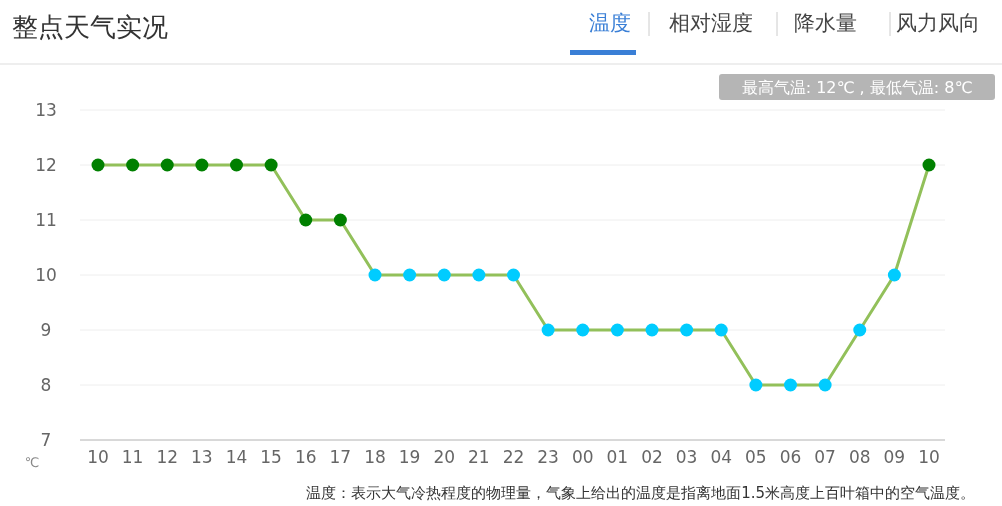 Image resolution: width=1002 pixels, height=506 pixels. Describe the element at coordinates (375, 457) in the screenshot. I see `x-tick-label: 18` at that location.